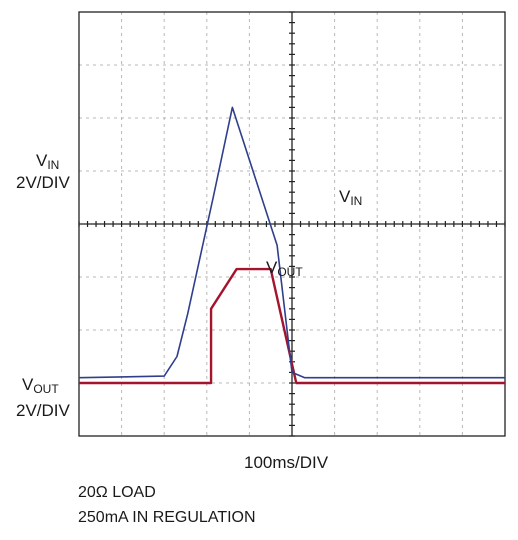 Image resolution: width=518 pixels, height=540 pixels. I want to click on time-scale-label: 100ms/DIV, so click(286, 462).